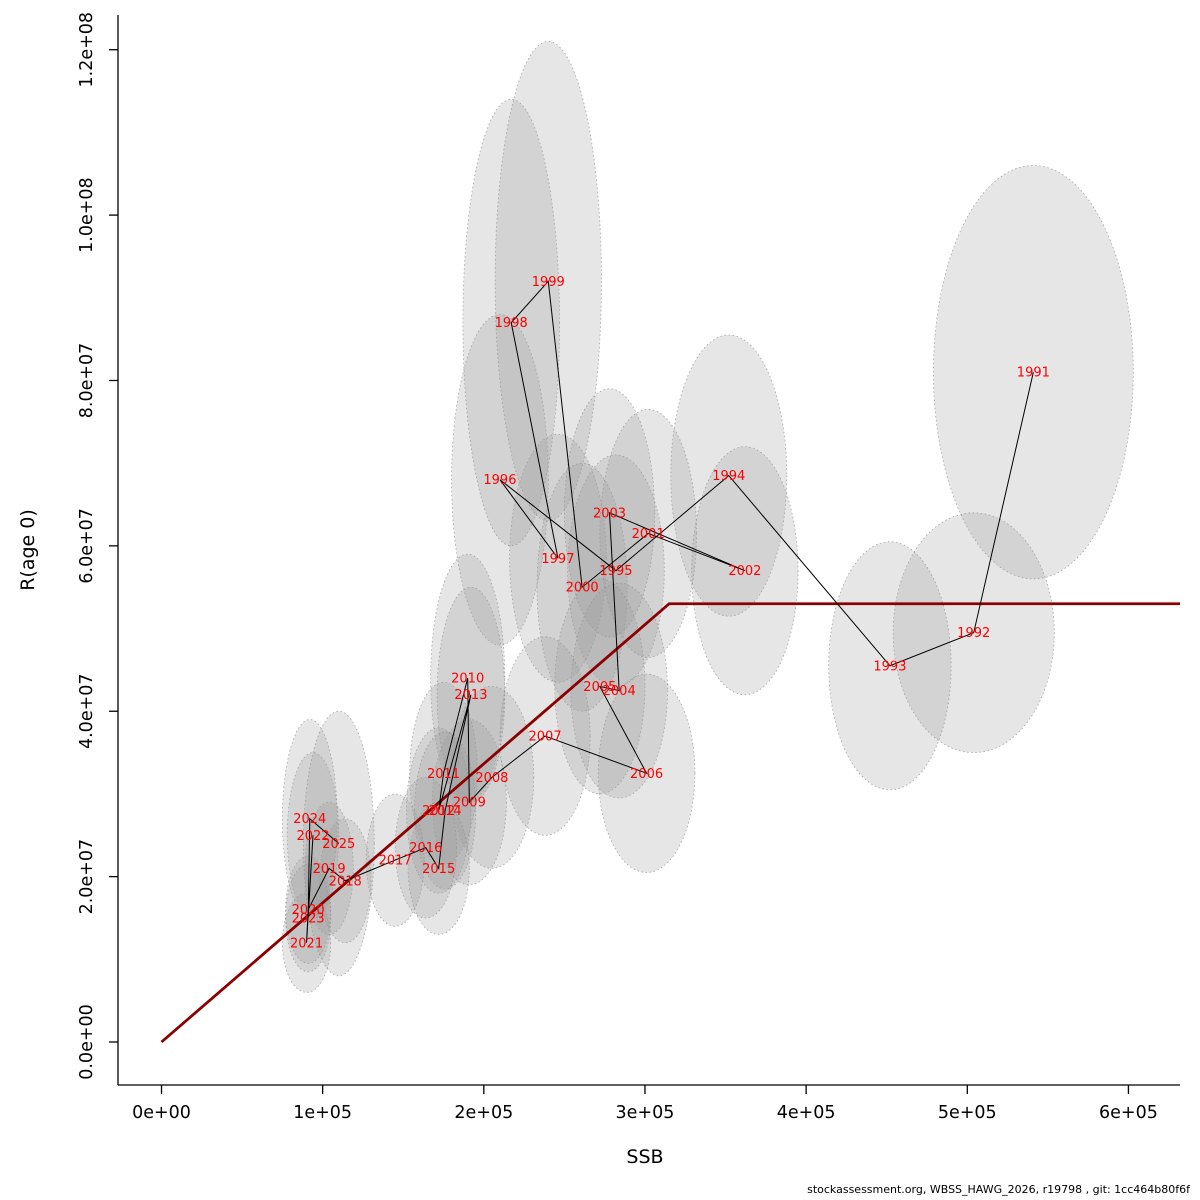 Image resolution: width=1200 pixels, height=1200 pixels. Describe the element at coordinates (619, 691) in the screenshot. I see `year-label-2004: 2004` at that location.